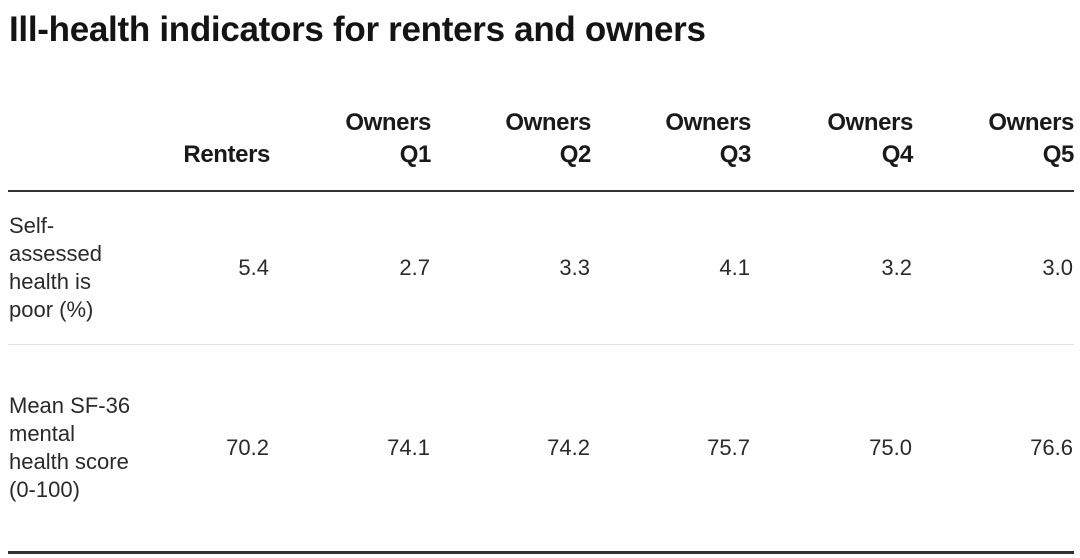 This screenshot has height=558, width=1080. I want to click on column-header-line2: Renters, so click(226, 154).